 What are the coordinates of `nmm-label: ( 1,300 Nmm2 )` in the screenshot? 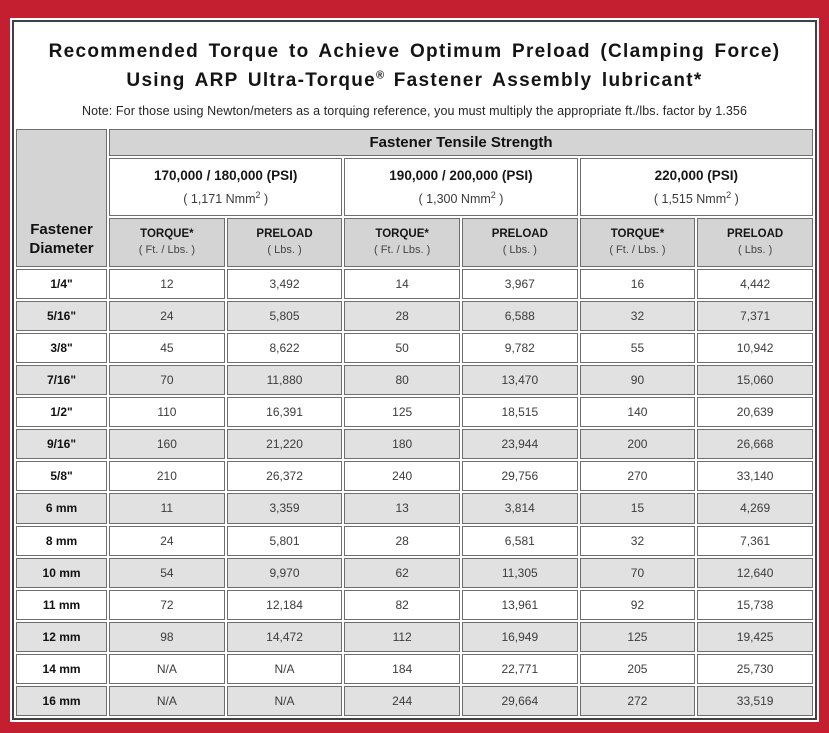 It's located at (460, 198).